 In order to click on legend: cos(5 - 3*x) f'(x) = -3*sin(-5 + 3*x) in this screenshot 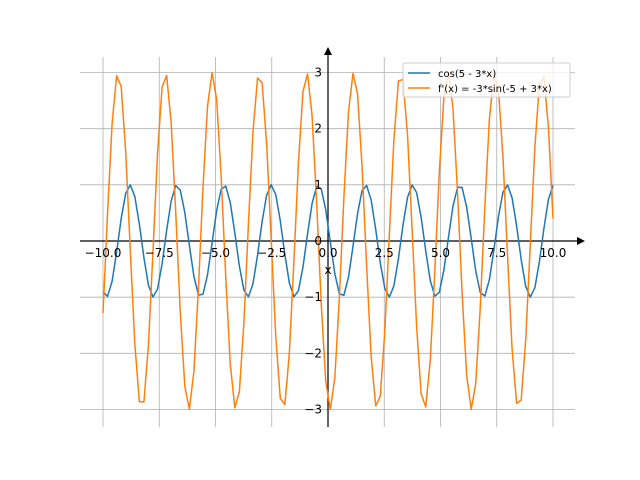, I will do `click(486, 80)`.